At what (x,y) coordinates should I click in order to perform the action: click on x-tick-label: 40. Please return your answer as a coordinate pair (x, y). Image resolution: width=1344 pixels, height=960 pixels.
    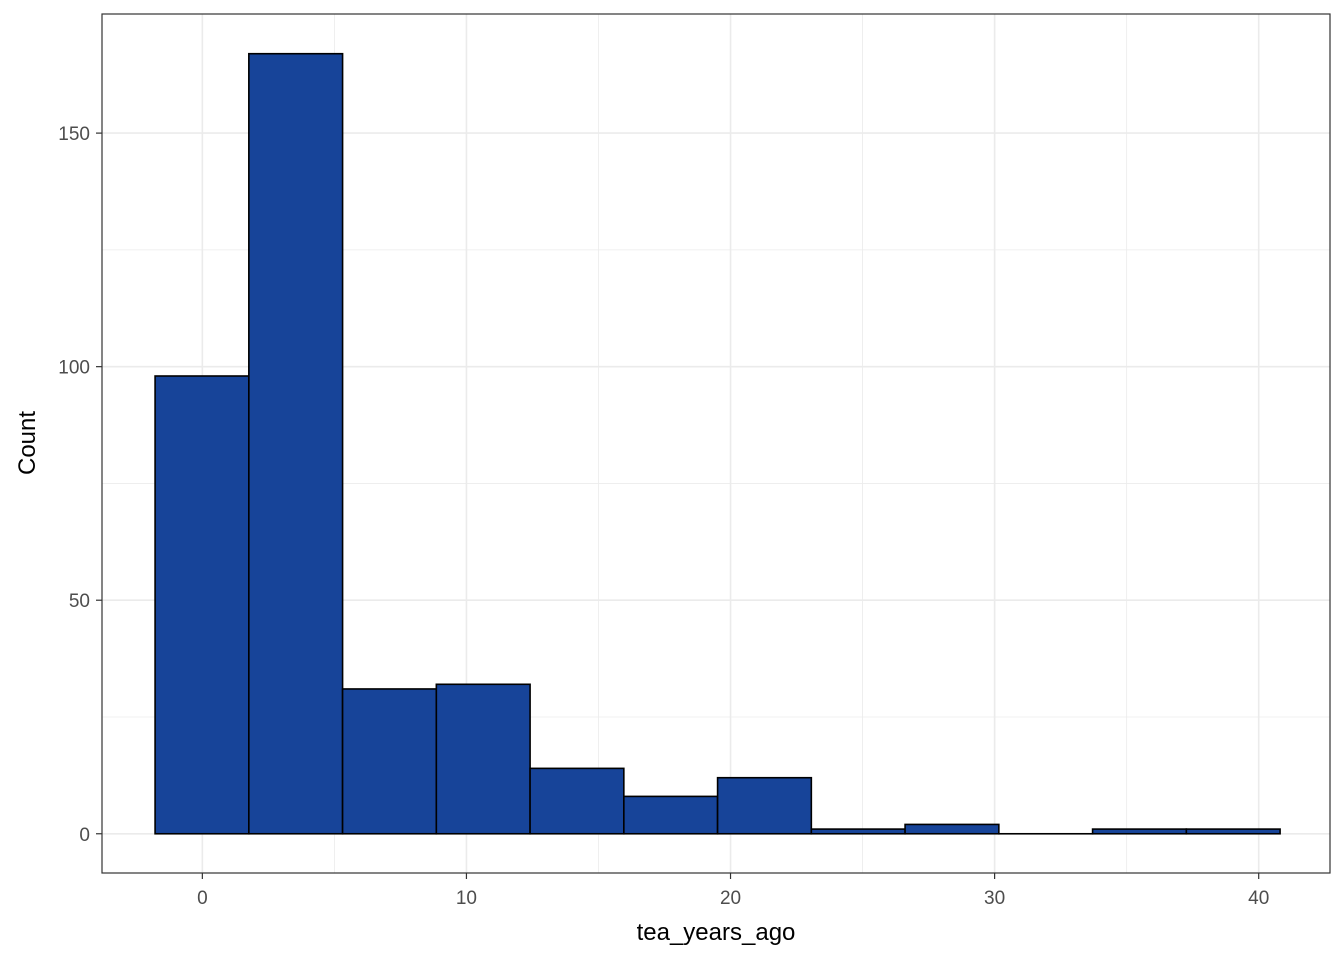
    Looking at the image, I should click on (1258, 898).